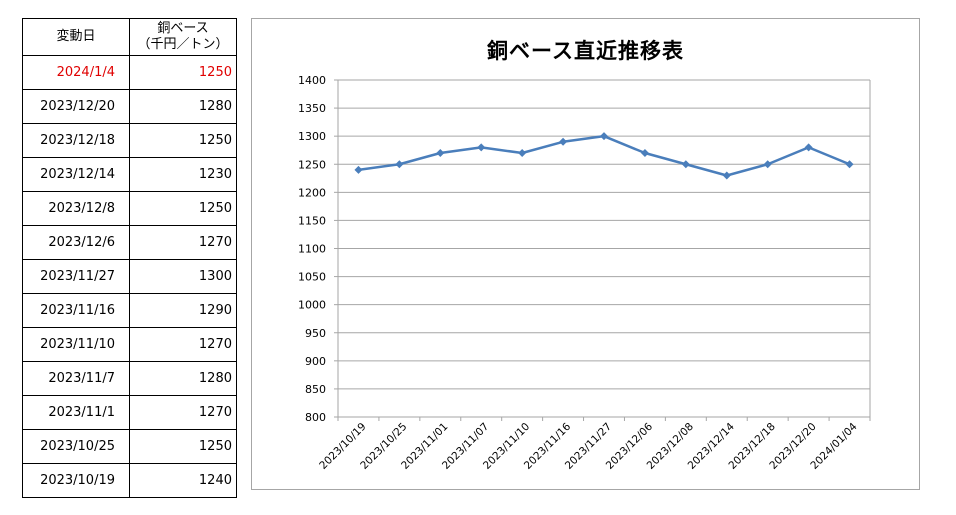 The width and height of the screenshot is (956, 515). I want to click on row-value: 1300, so click(183, 276).